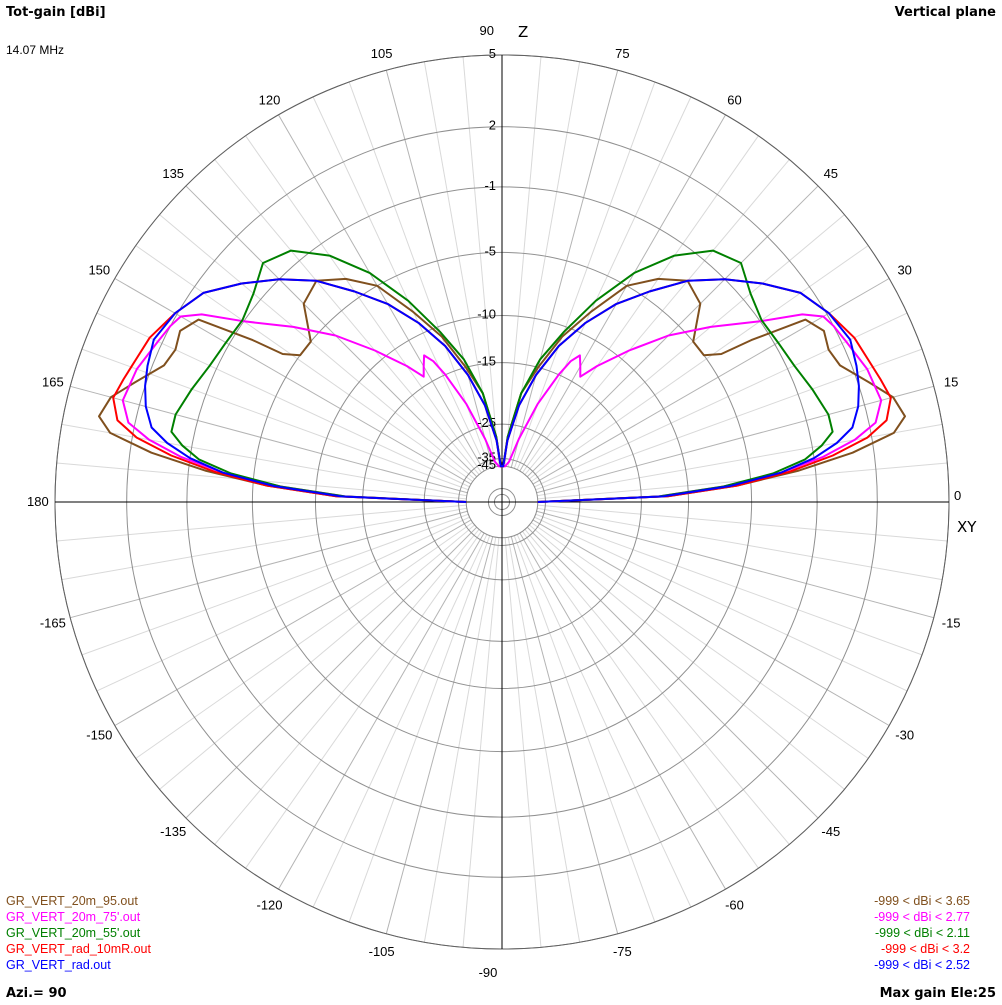  I want to click on axis-label-xy: XY, so click(967, 527).